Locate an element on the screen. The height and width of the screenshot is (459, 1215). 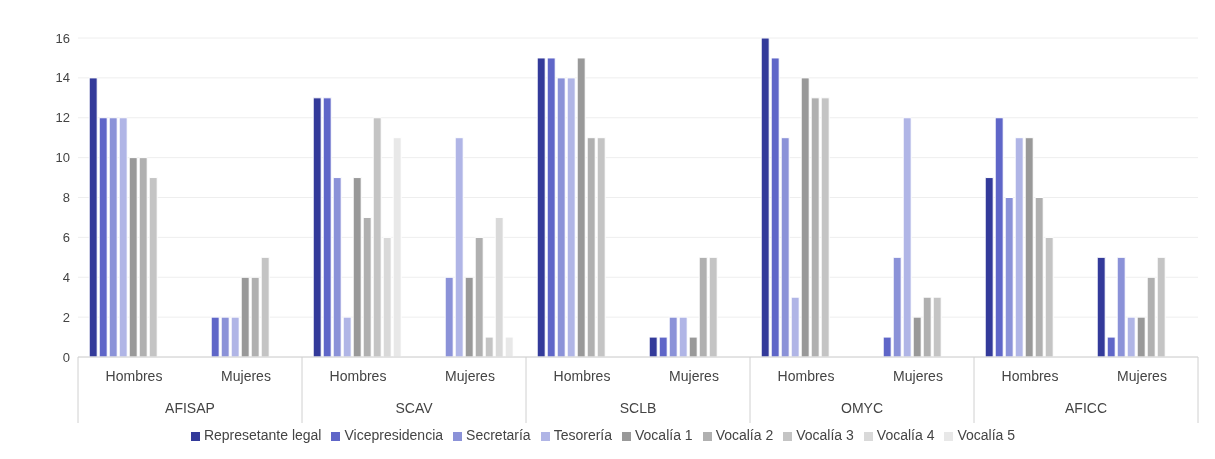
text: SCLB is located at coordinates (638, 408).